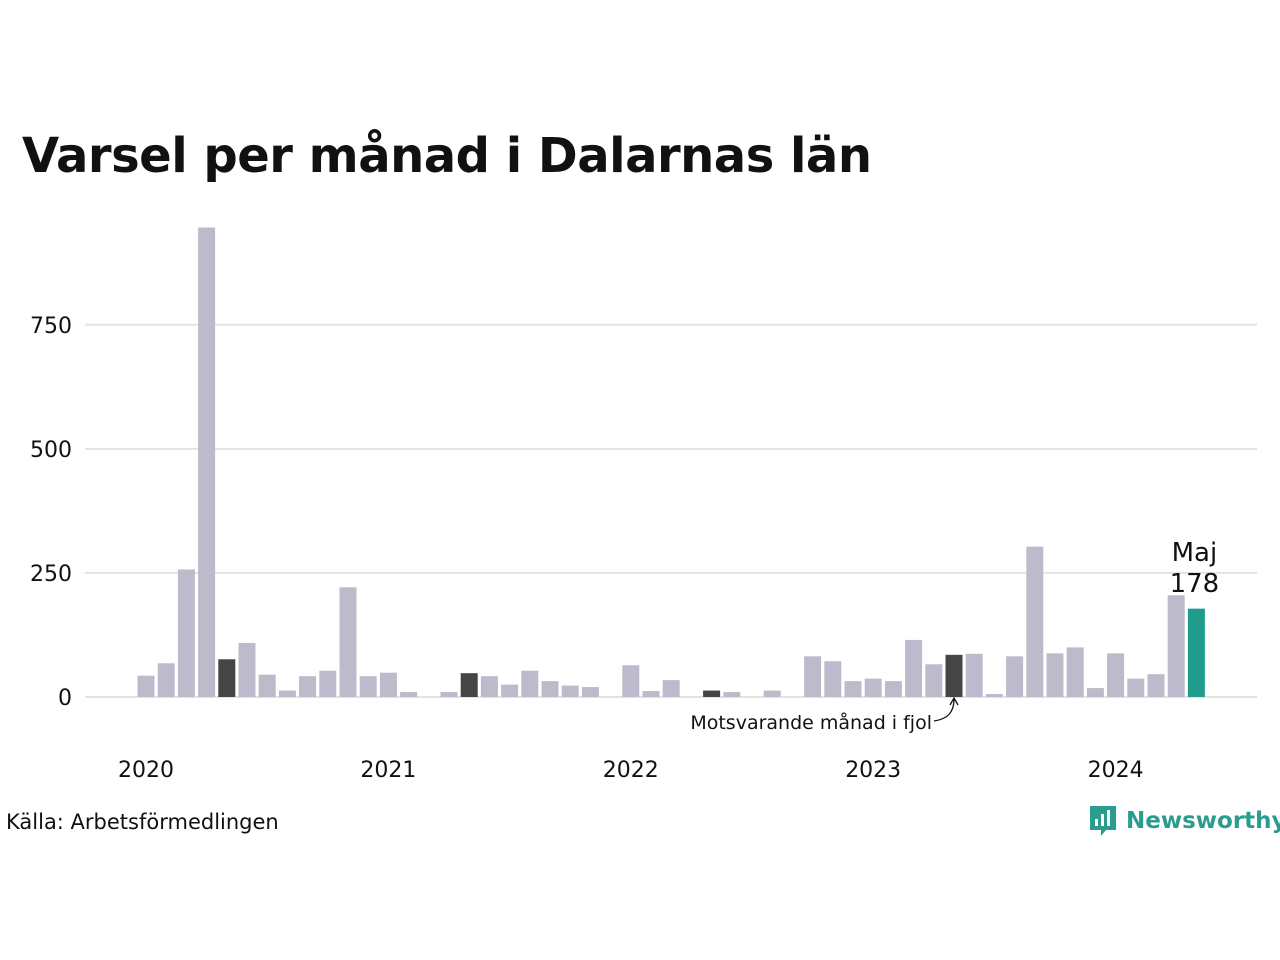 The image size is (1280, 960). I want to click on x-axis: 2020 2021 2022 2023 2024, so click(631, 770).